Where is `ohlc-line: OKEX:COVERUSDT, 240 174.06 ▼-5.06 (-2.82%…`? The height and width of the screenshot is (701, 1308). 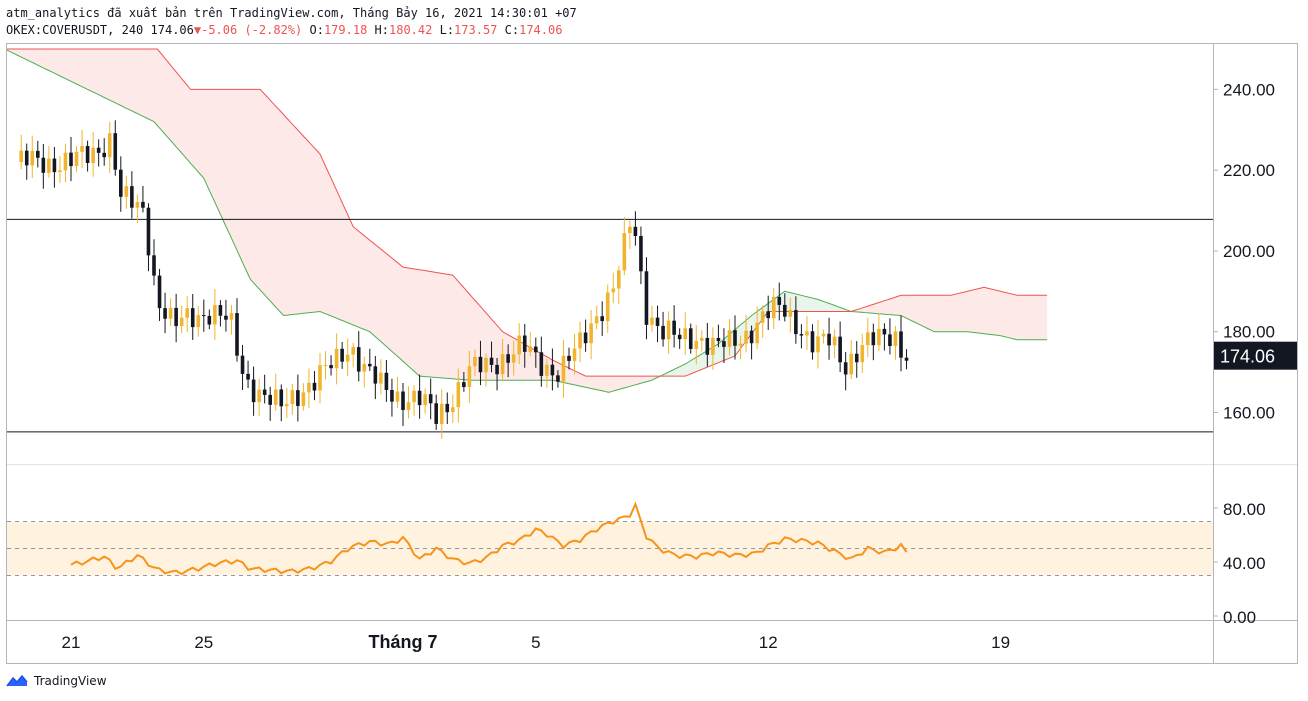
ohlc-line: OKEX:COVERUSDT, 240 174.06 ▼-5.06 (-2.82%… is located at coordinates (291, 30).